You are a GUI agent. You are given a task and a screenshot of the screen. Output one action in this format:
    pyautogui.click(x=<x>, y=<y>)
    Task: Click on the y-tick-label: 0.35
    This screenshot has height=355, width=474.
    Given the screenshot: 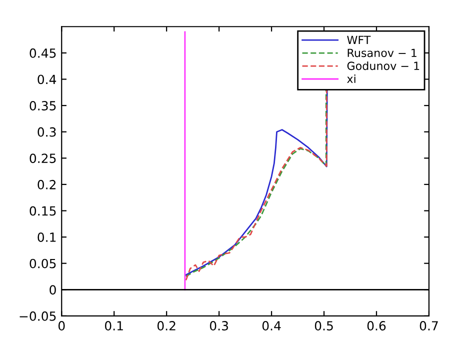 What is the action you would take?
    pyautogui.click(x=43, y=105)
    